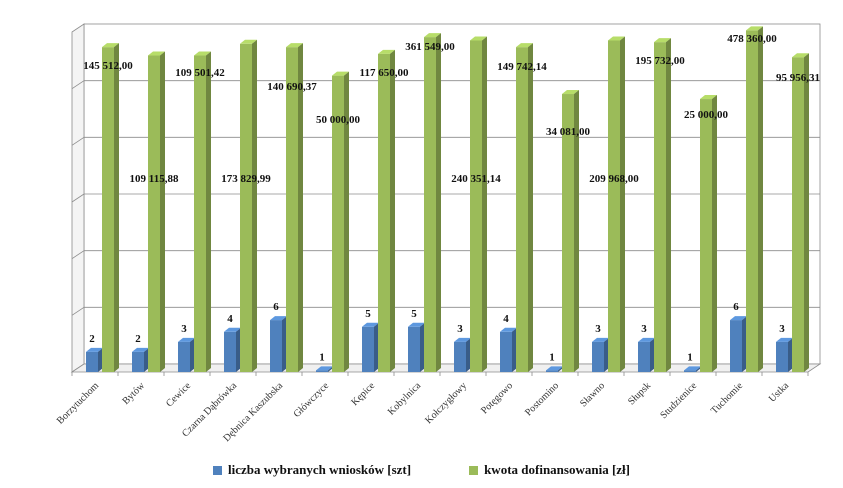 Image resolution: width=843 pixels, height=488 pixels. Describe the element at coordinates (678, 400) in the screenshot. I see `x-tick-label-13: Studzienice` at that location.